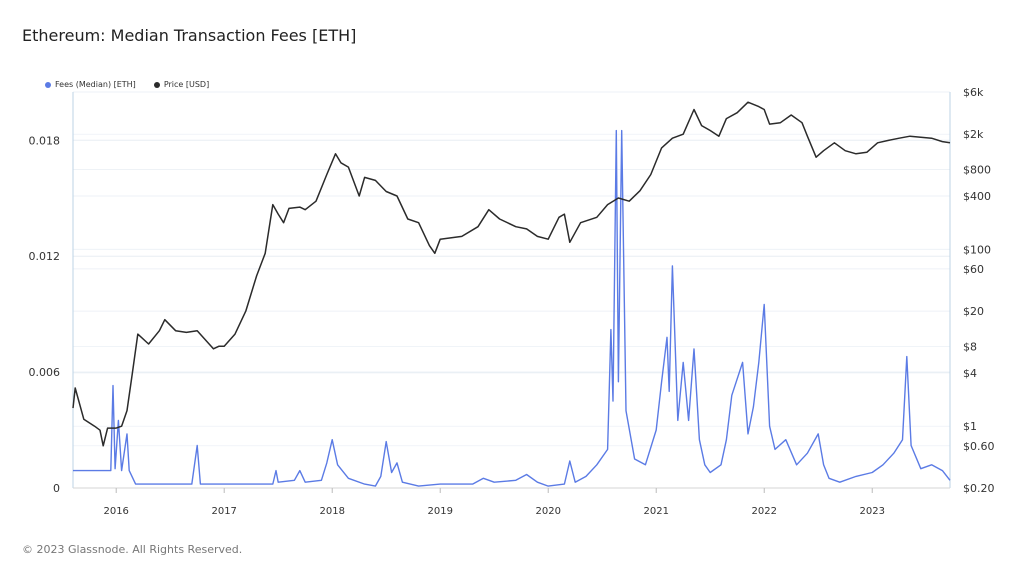 This screenshot has height=576, width=1024. I want to click on x-tick-label: 2019, so click(439, 511).